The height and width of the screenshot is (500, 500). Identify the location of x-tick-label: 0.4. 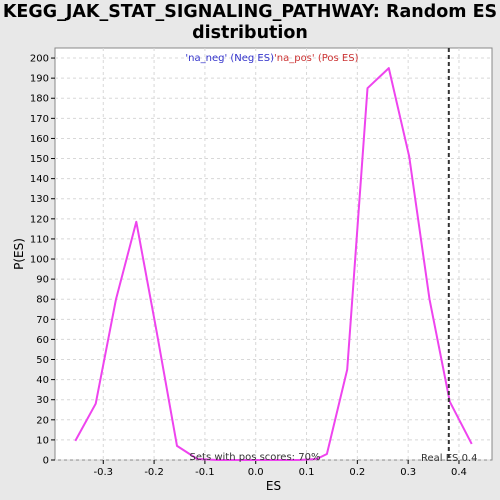
(459, 472).